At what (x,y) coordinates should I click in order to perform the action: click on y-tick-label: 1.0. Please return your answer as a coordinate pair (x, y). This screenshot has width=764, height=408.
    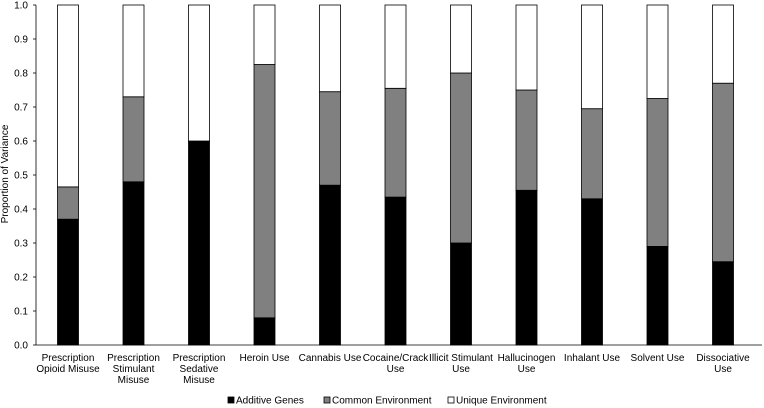
    Looking at the image, I should click on (21, 6).